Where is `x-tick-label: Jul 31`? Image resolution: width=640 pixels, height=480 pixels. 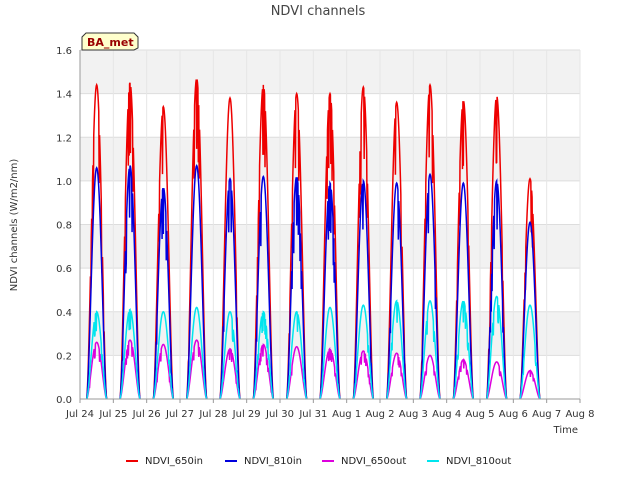
x-tick-label: Jul 31 is located at coordinates (312, 414).